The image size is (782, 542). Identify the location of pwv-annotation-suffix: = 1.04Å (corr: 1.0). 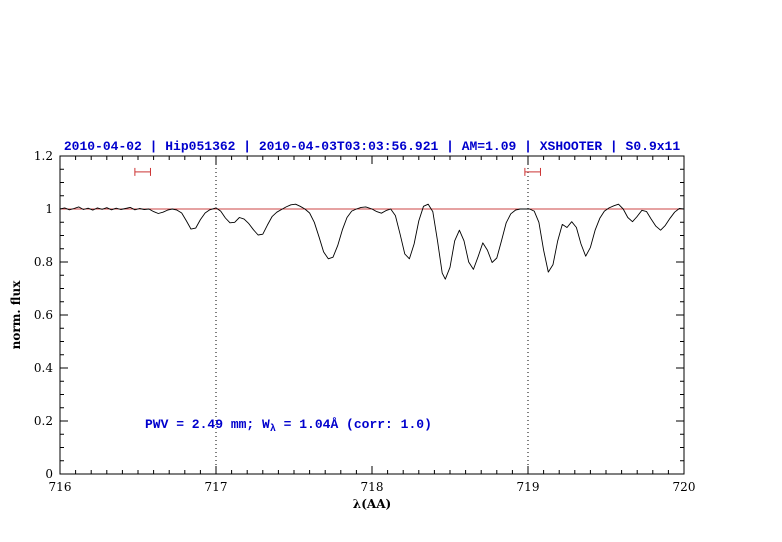
(354, 424).